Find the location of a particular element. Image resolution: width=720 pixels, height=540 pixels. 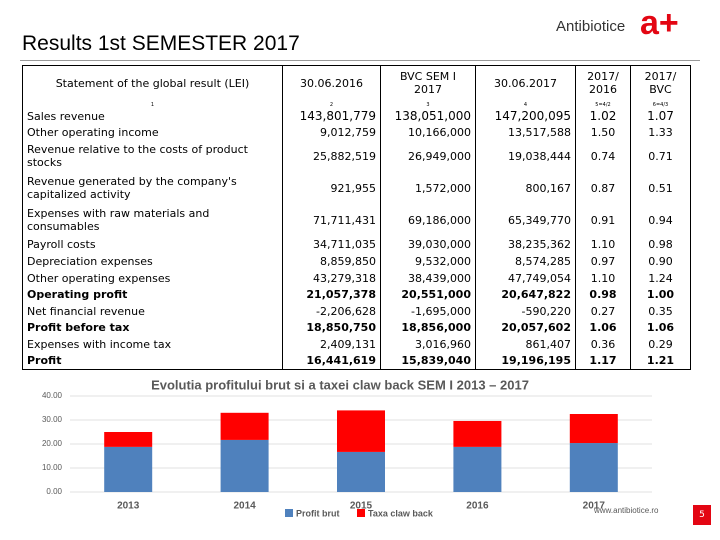

table-cell: 20,551,000 is located at coordinates (428, 294).